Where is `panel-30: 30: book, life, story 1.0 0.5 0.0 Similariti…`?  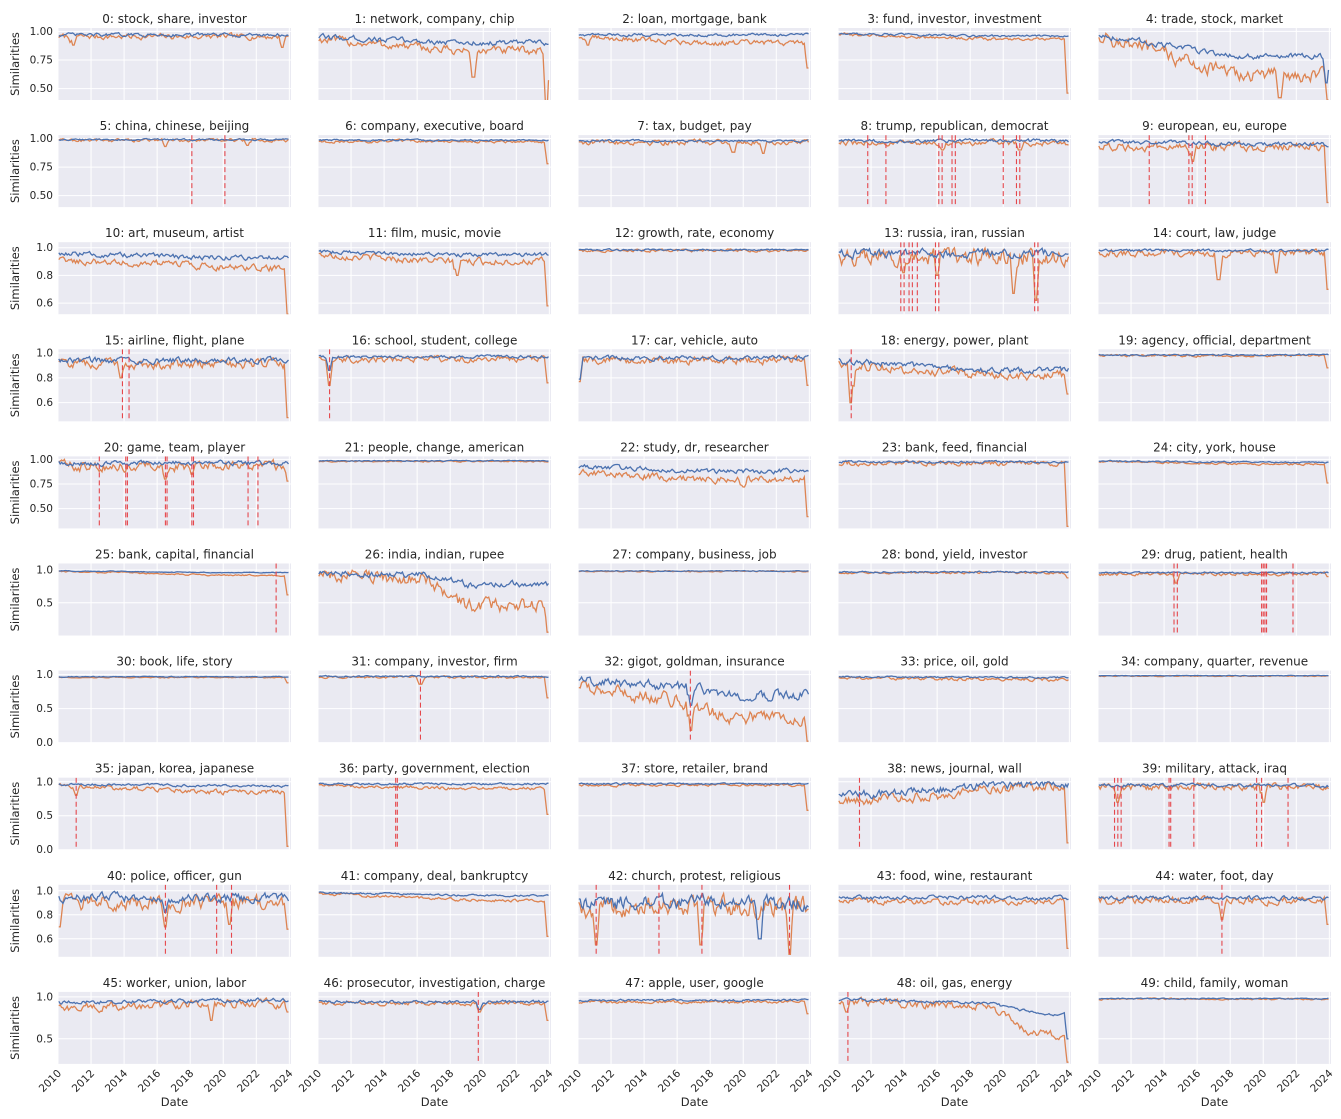
panel-30: 30: book, life, story 1.0 0.5 0.0 Similariti… is located at coordinates (149, 702).